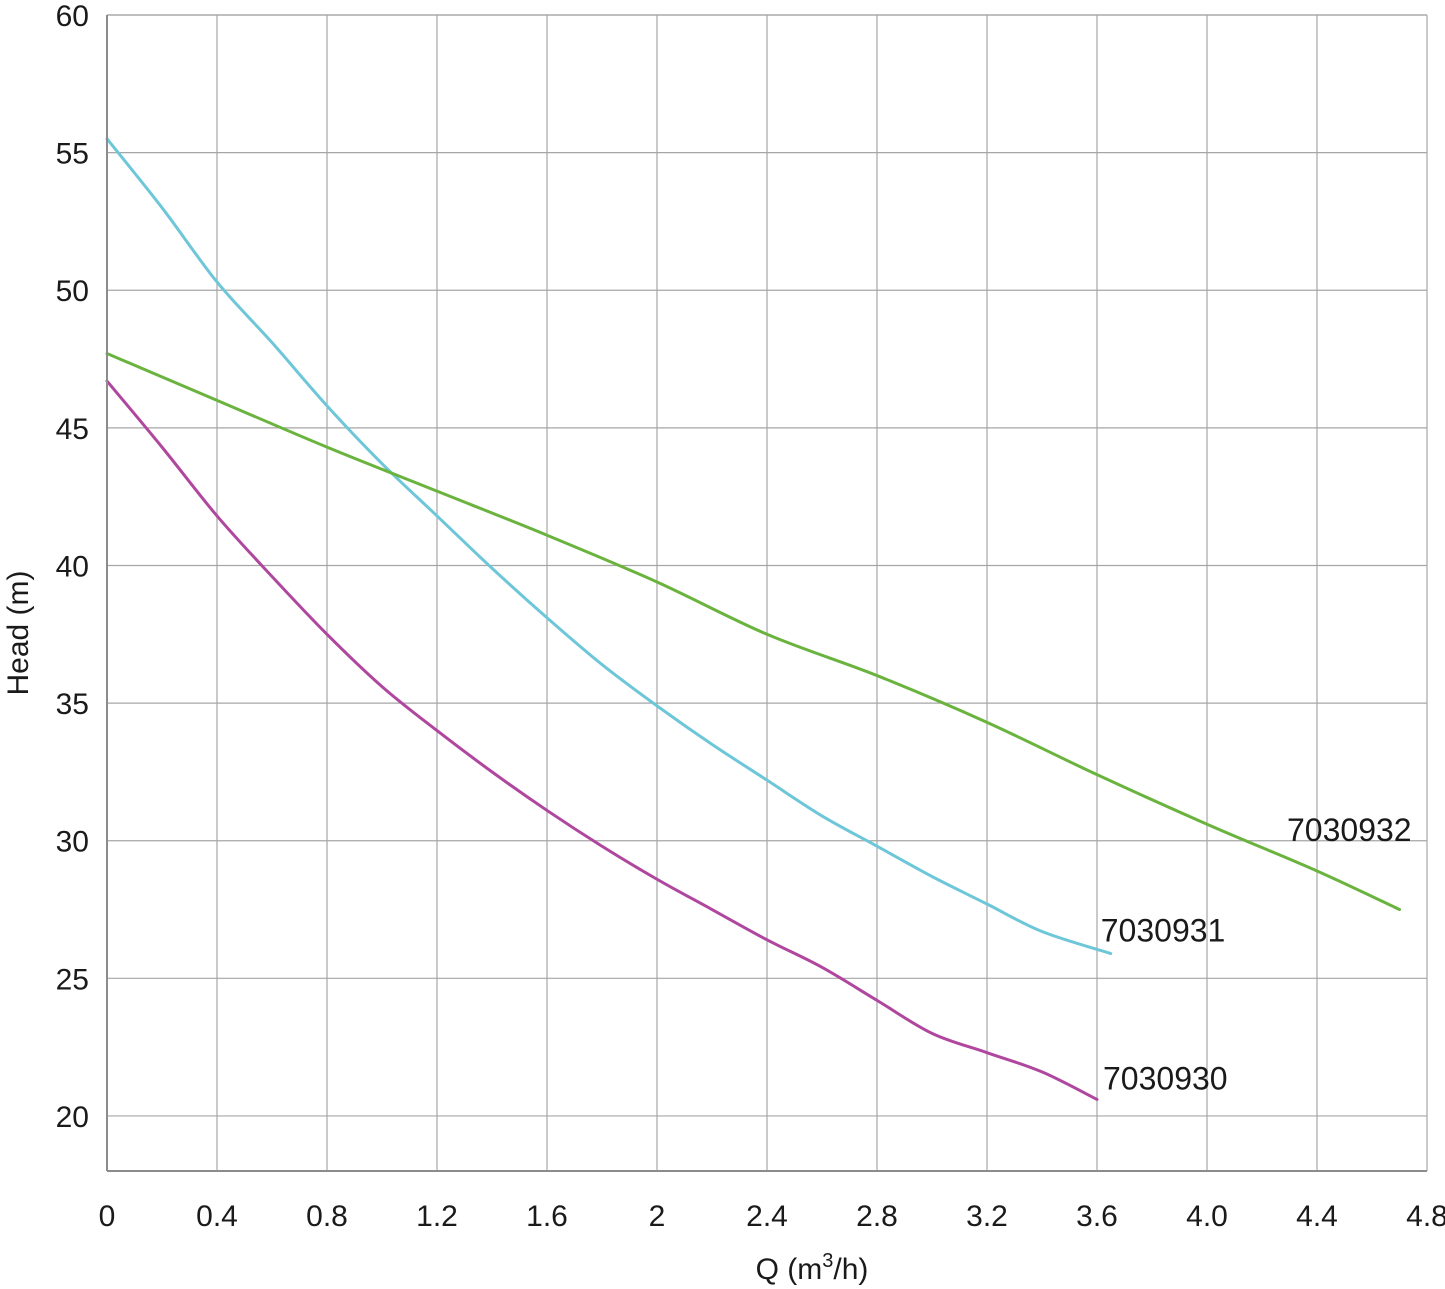 This screenshot has width=1445, height=1289. I want to click on y-tick-labels: 20 25 30 35 40 45 50 55 60, so click(72, 567).